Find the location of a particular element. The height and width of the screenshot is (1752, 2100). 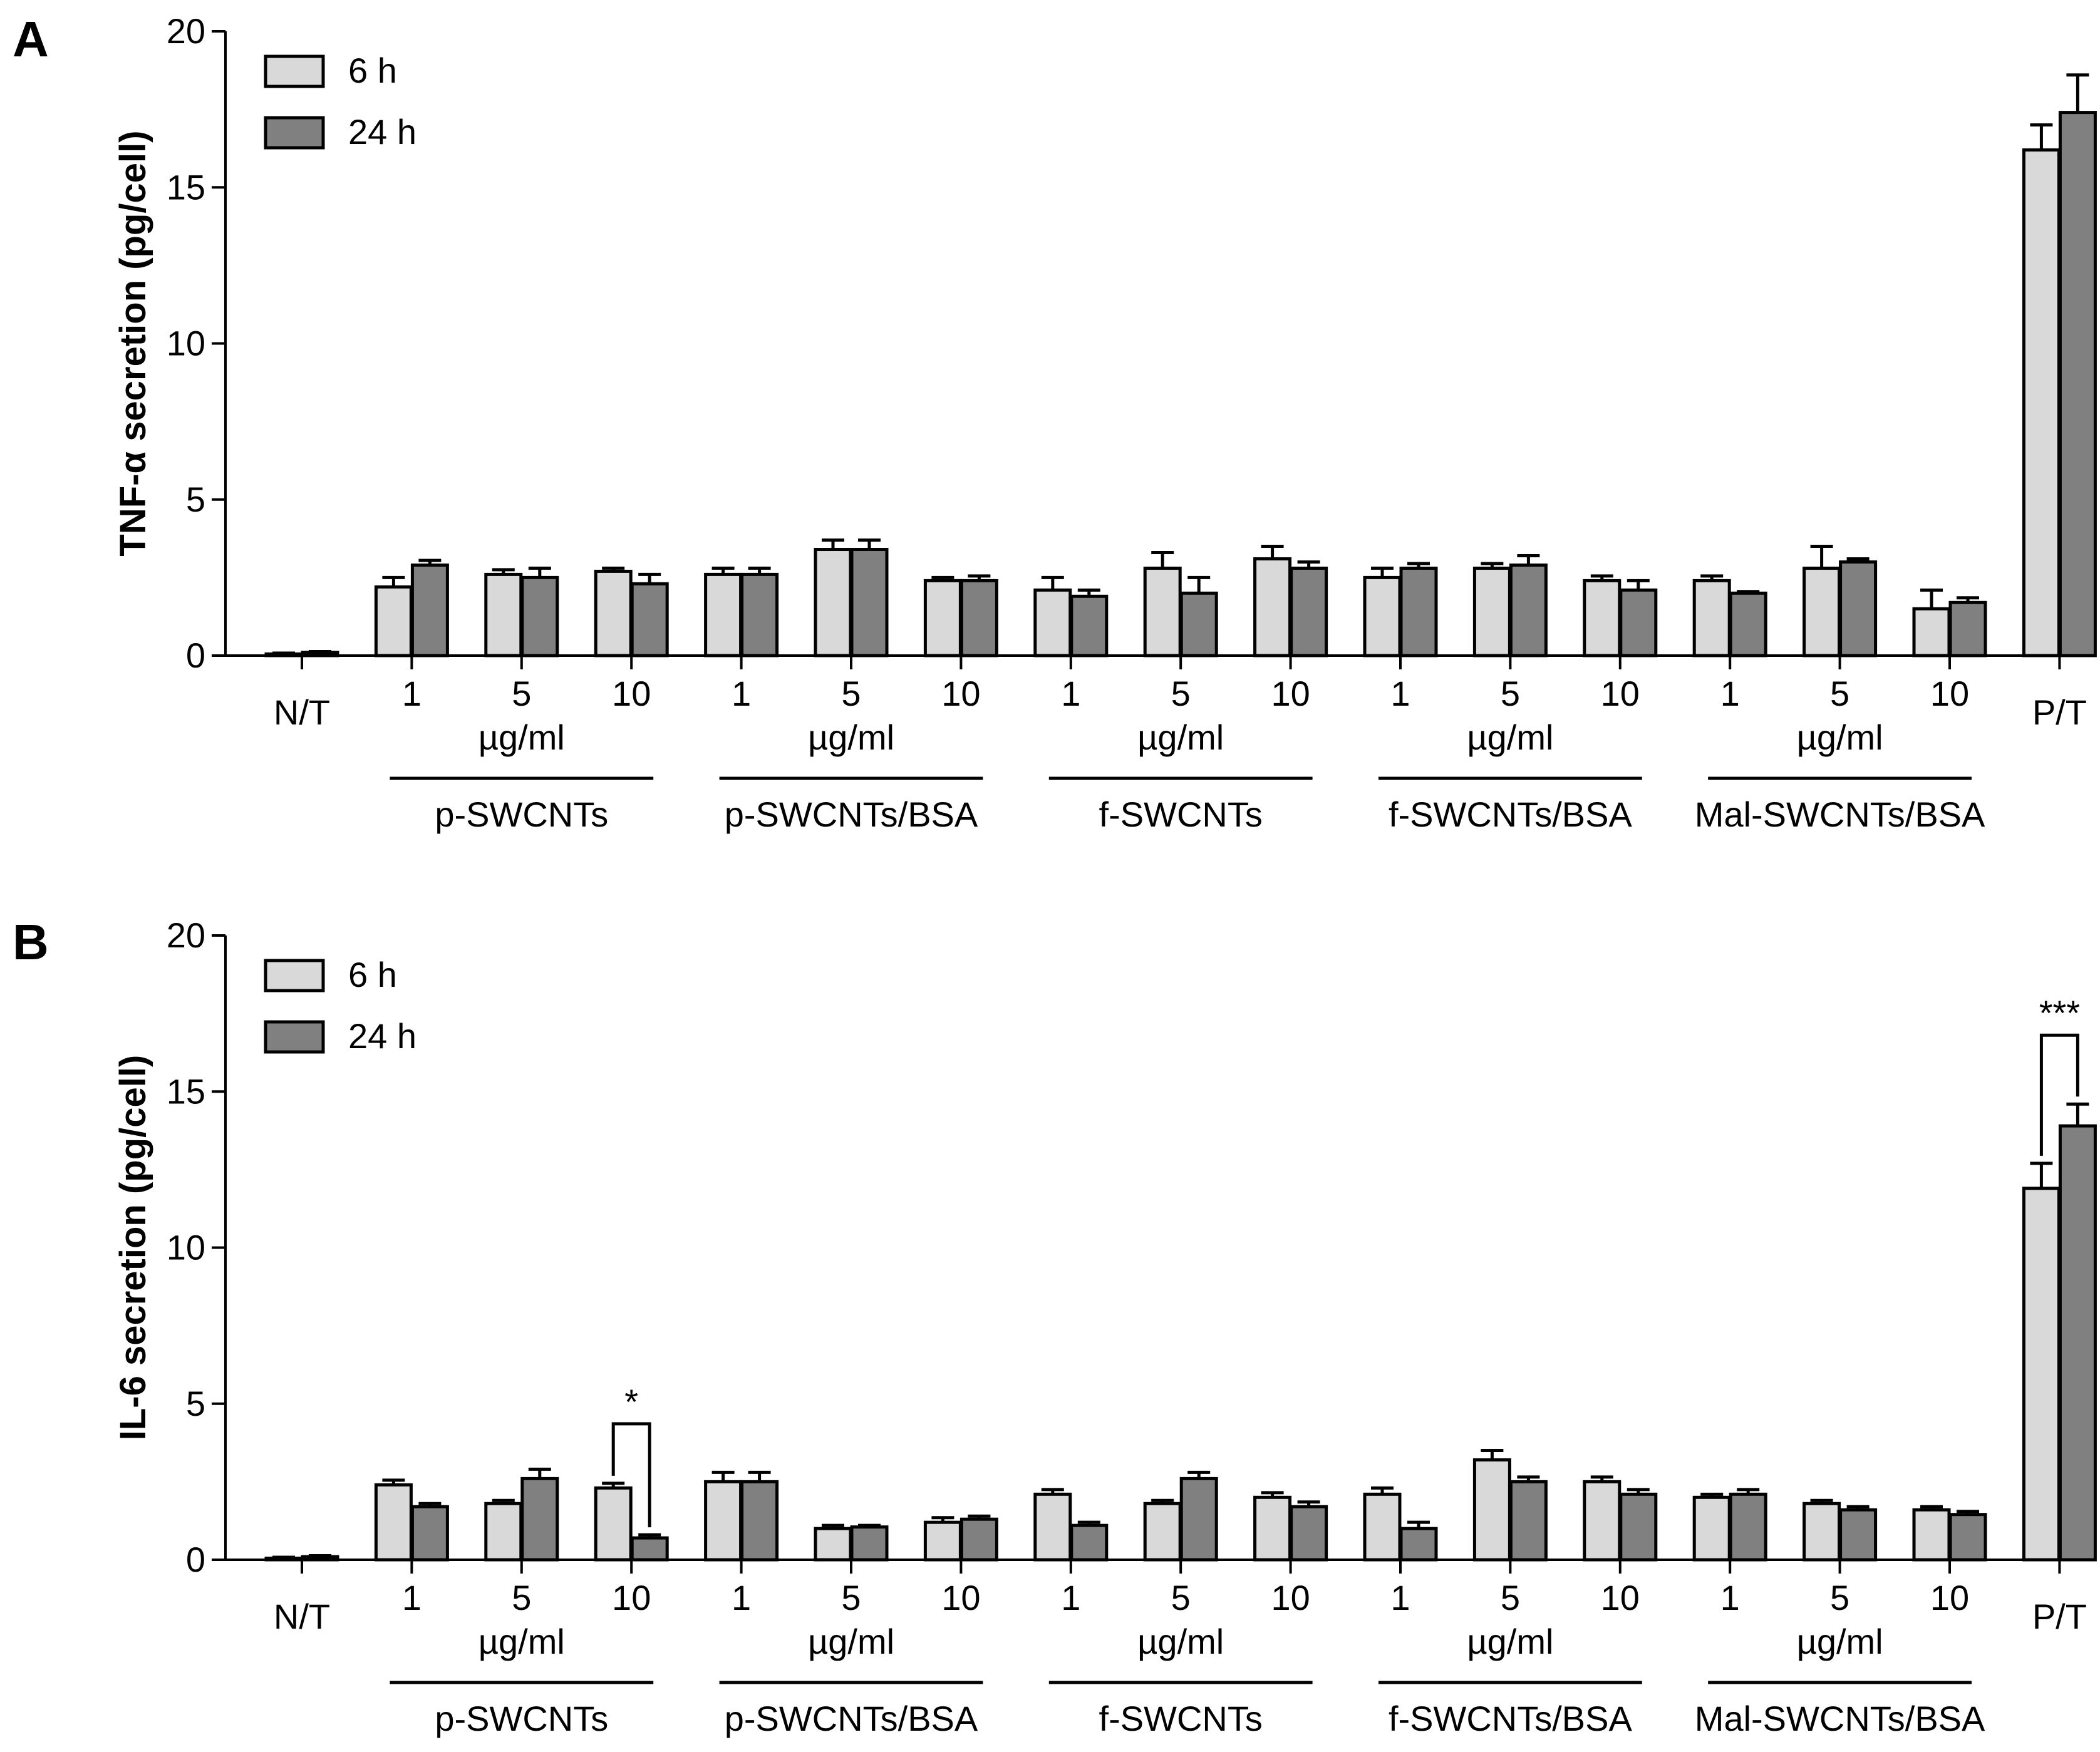

group-label: p-SWCNTs/BSA is located at coordinates (851, 814).